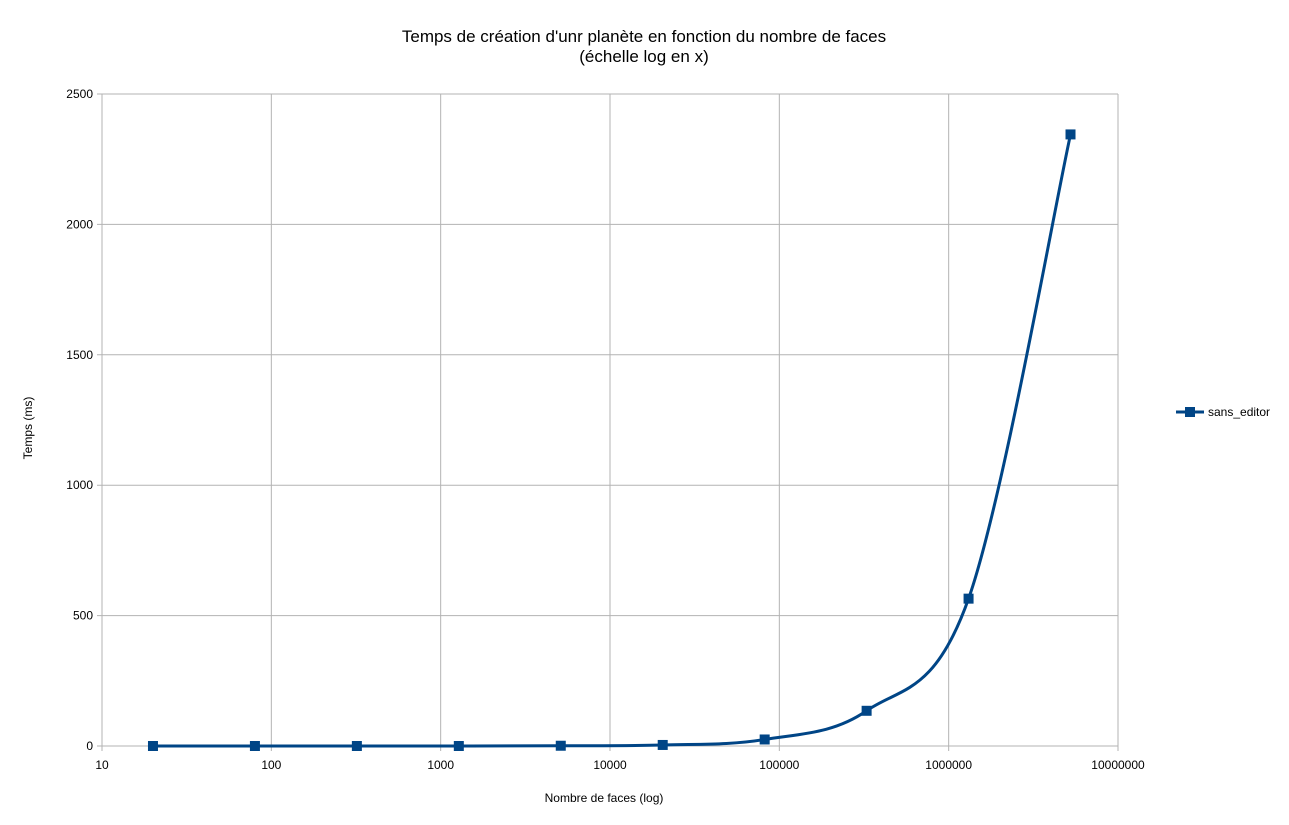 The image size is (1289, 825). What do you see at coordinates (610, 765) in the screenshot?
I see `x-tick-label: 10000` at bounding box center [610, 765].